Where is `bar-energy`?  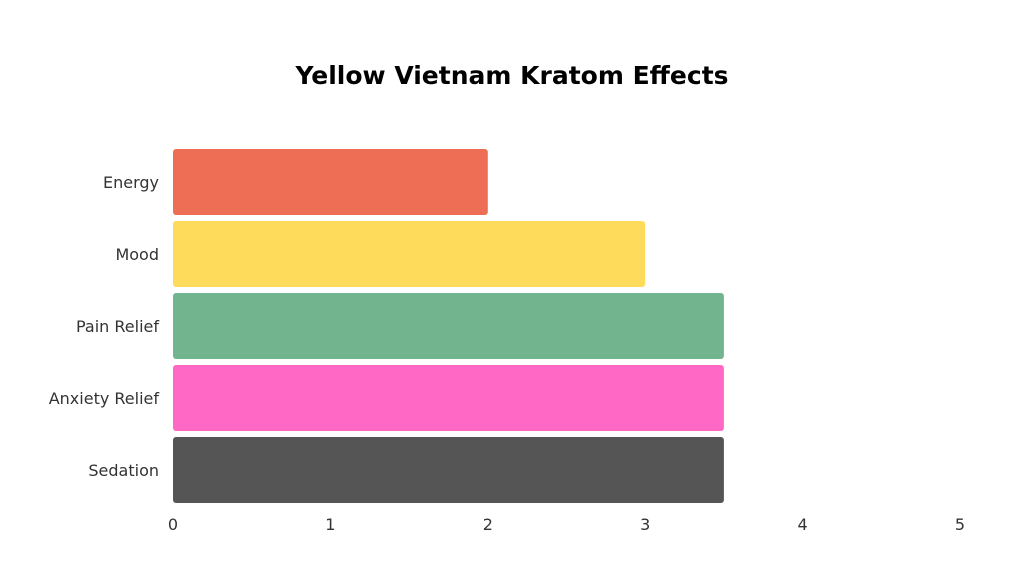 bar-energy is located at coordinates (330, 182).